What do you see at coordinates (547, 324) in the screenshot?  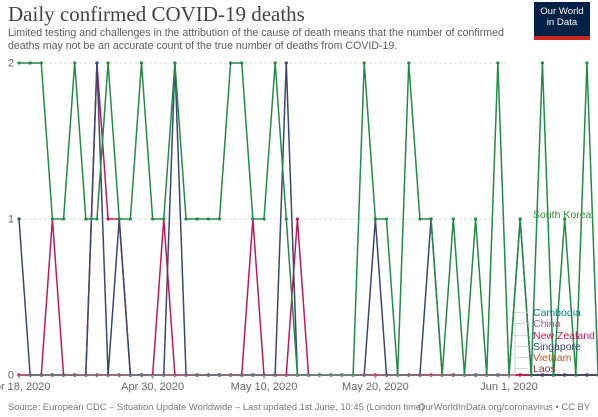 I see `legend-label: China` at bounding box center [547, 324].